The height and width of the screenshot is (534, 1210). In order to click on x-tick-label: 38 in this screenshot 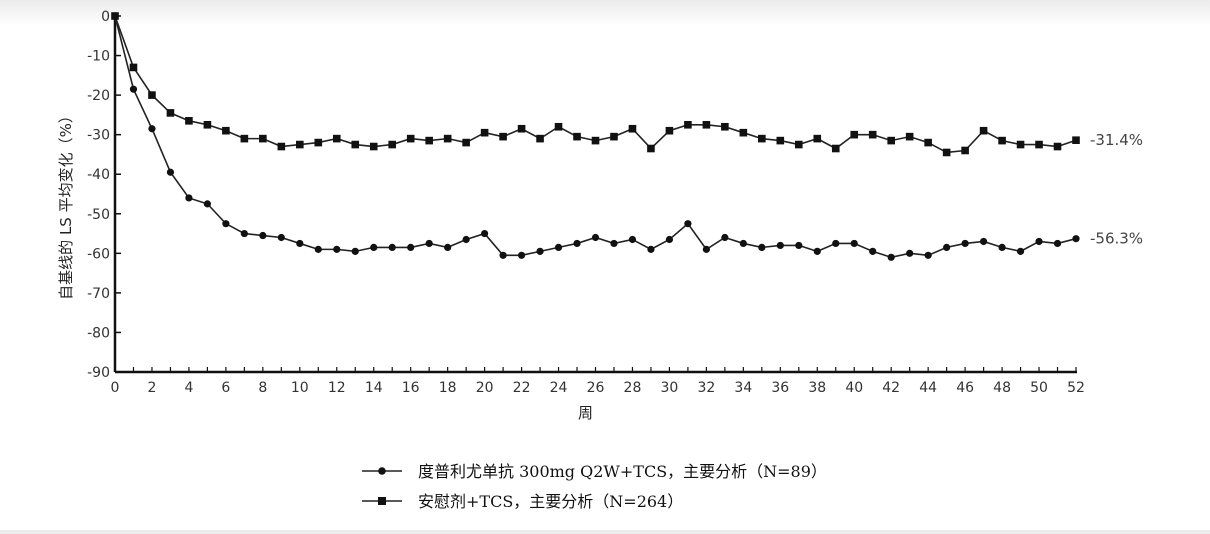, I will do `click(817, 388)`.